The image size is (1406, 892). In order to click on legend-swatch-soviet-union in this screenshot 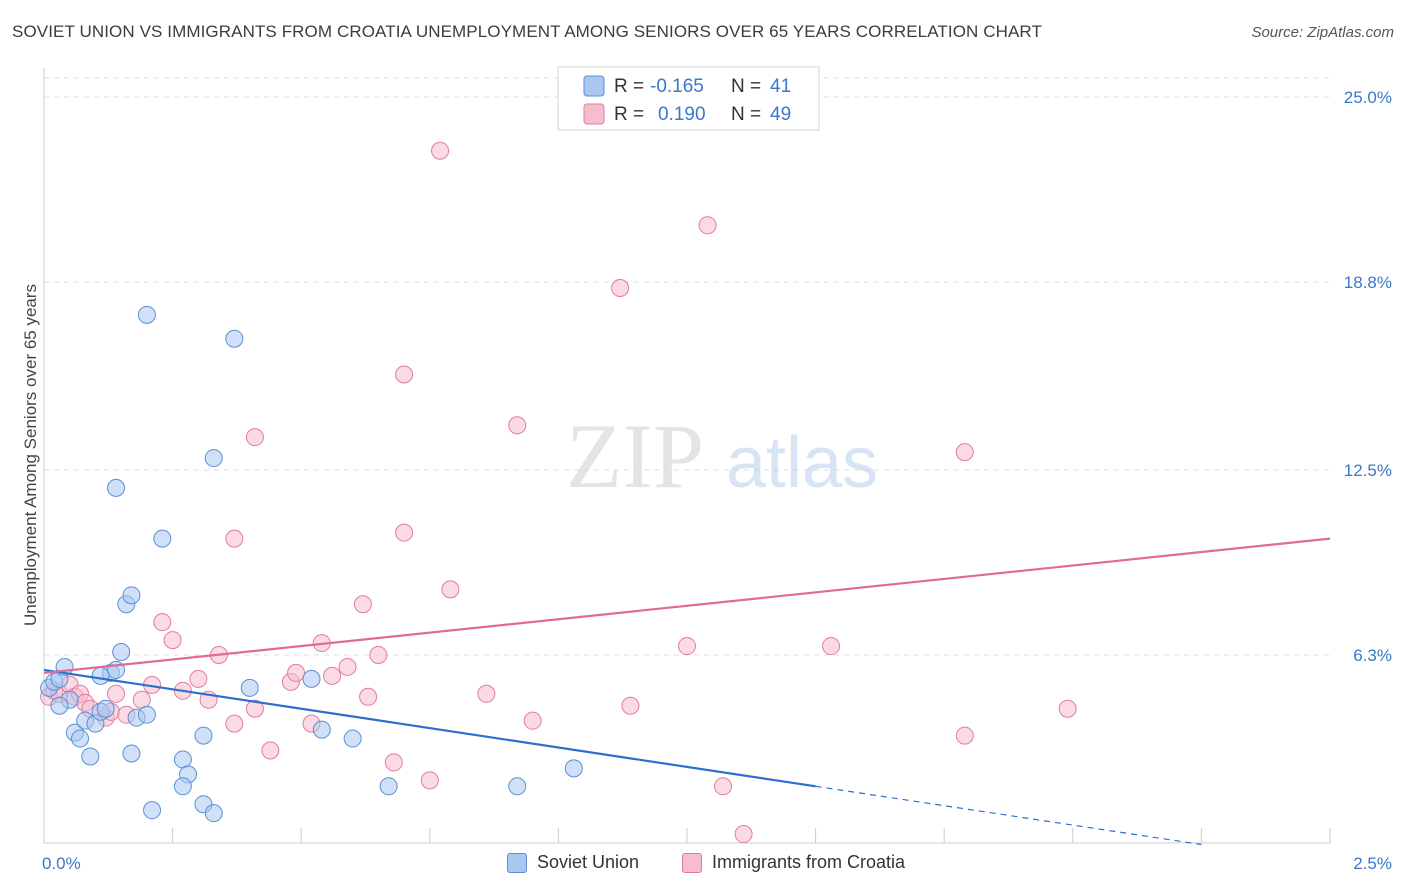, I will do `click(517, 862)`.